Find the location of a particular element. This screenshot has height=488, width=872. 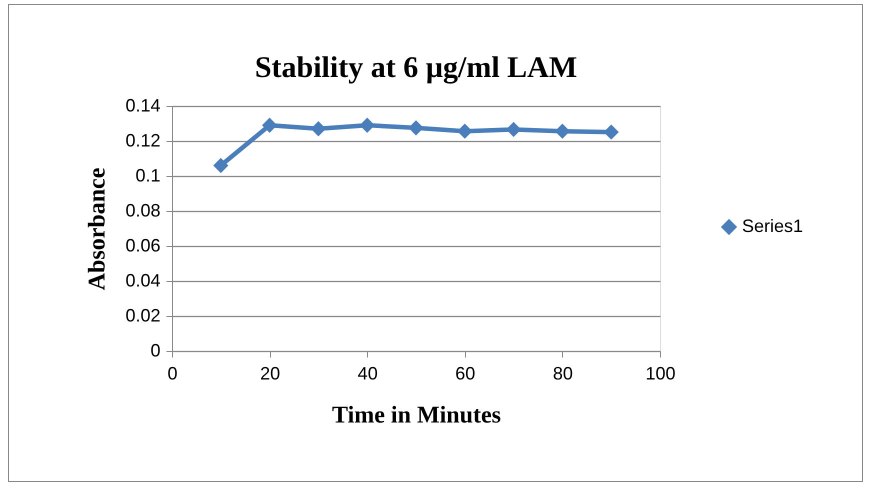

y-axis-title: Absorbance is located at coordinates (97, 228).